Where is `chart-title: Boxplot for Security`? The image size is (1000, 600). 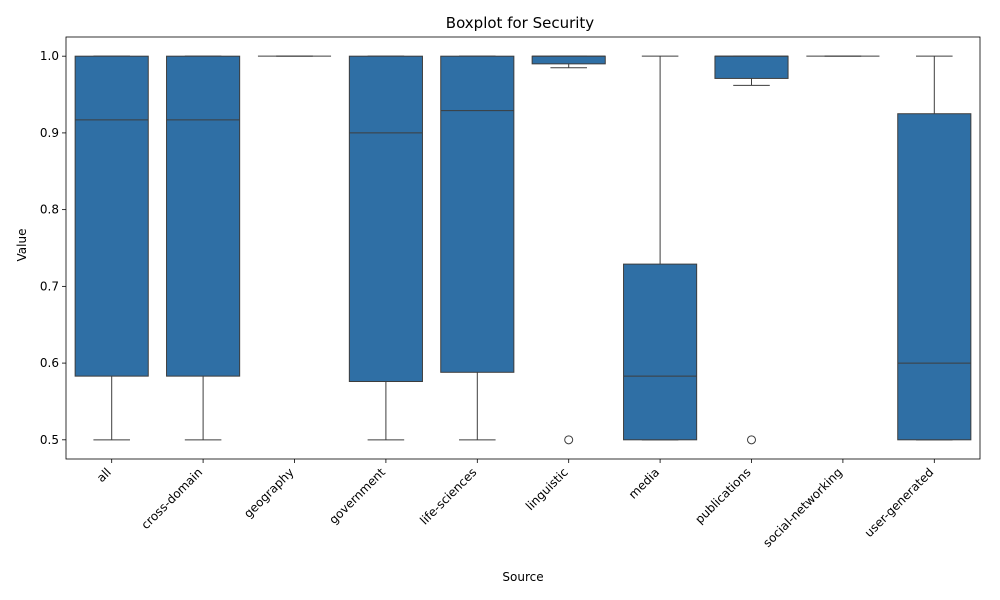 chart-title: Boxplot for Security is located at coordinates (520, 23).